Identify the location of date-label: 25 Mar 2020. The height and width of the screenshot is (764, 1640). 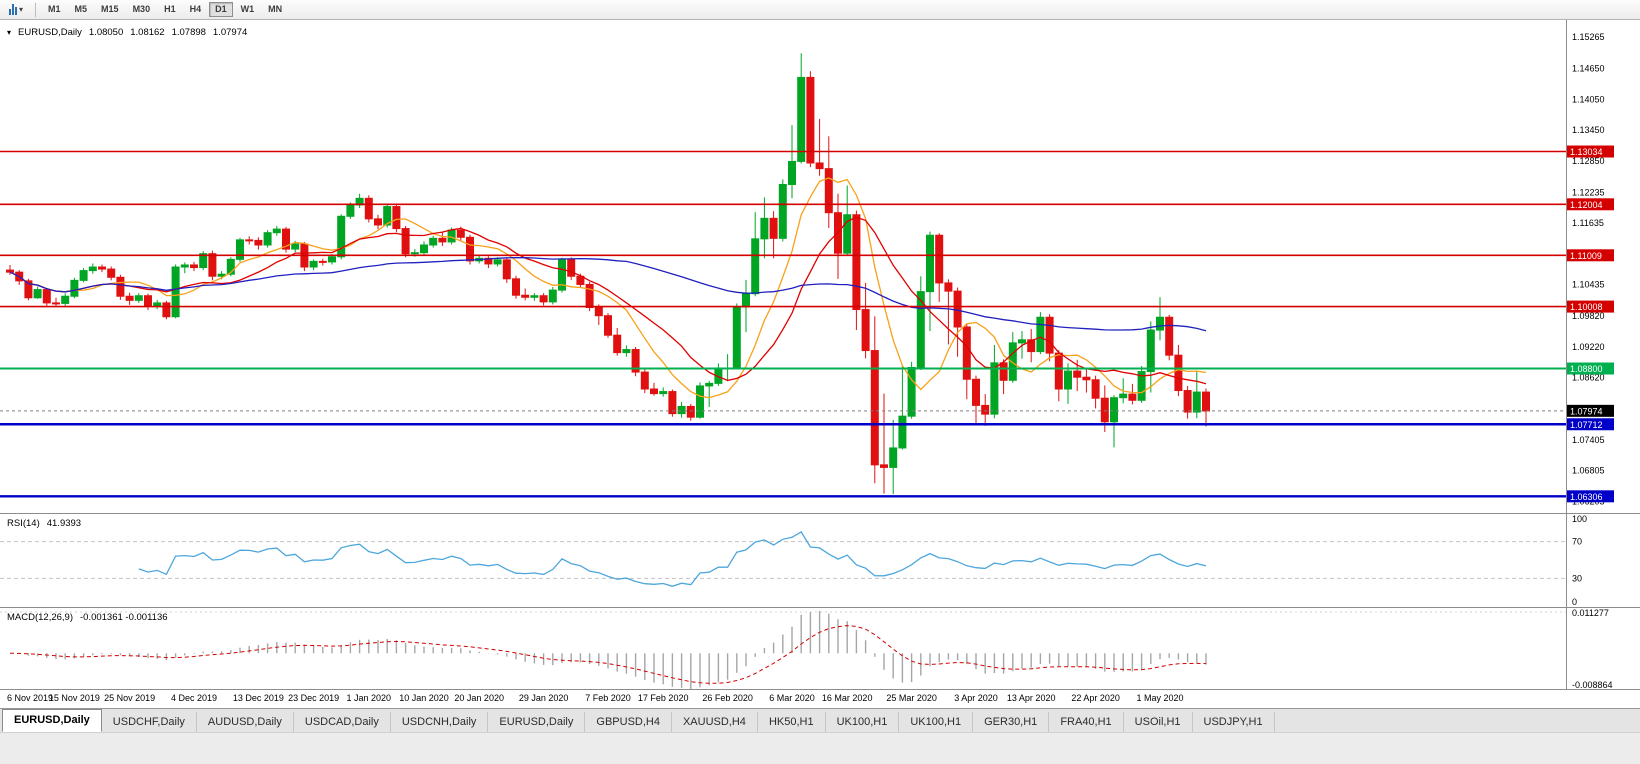
(911, 698).